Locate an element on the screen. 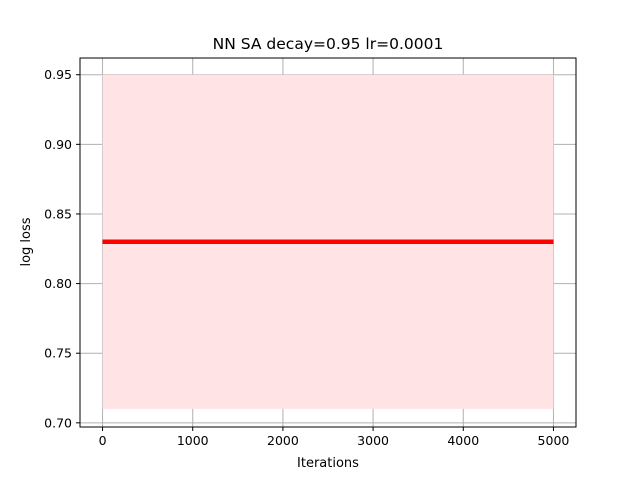 The width and height of the screenshot is (640, 480). x-tick-label: 4000 is located at coordinates (463, 440).